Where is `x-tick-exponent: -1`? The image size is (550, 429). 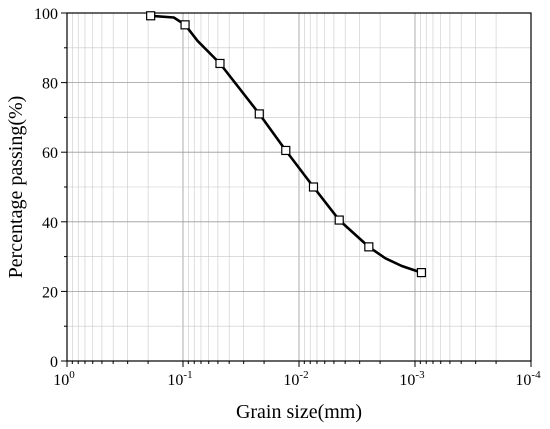 x-tick-exponent: -1 is located at coordinates (187, 375).